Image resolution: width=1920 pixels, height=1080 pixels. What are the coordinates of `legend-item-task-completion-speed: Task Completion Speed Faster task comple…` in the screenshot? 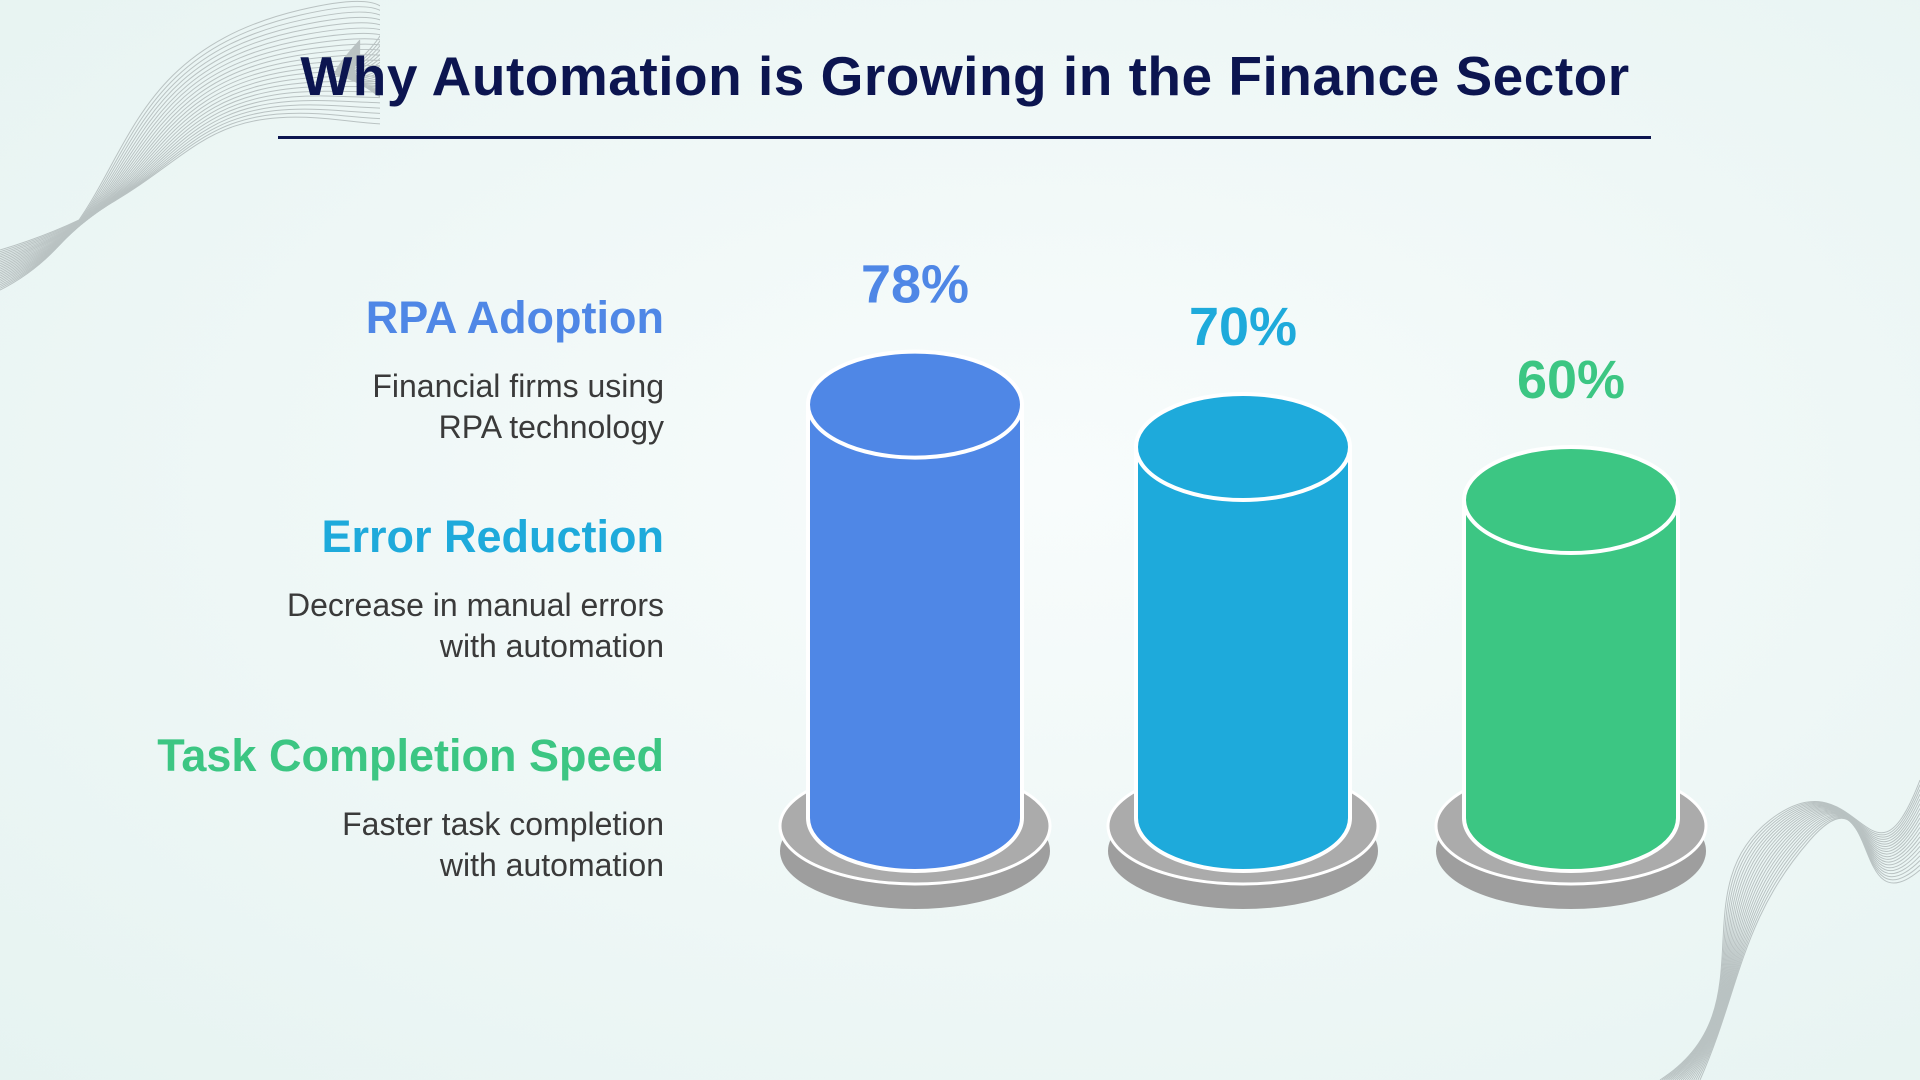 It's located at (372, 807).